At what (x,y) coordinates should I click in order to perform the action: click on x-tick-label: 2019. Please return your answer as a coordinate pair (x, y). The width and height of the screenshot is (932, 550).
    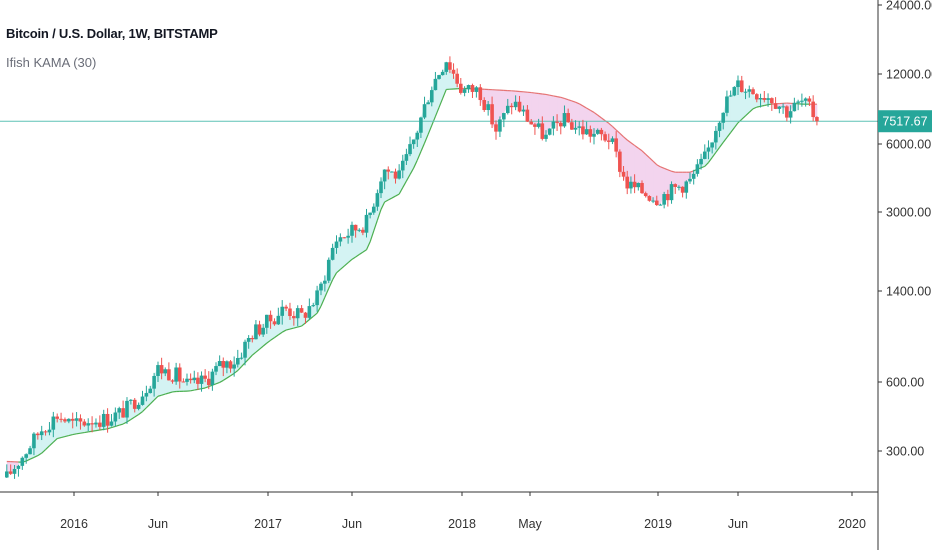
    Looking at the image, I should click on (658, 524).